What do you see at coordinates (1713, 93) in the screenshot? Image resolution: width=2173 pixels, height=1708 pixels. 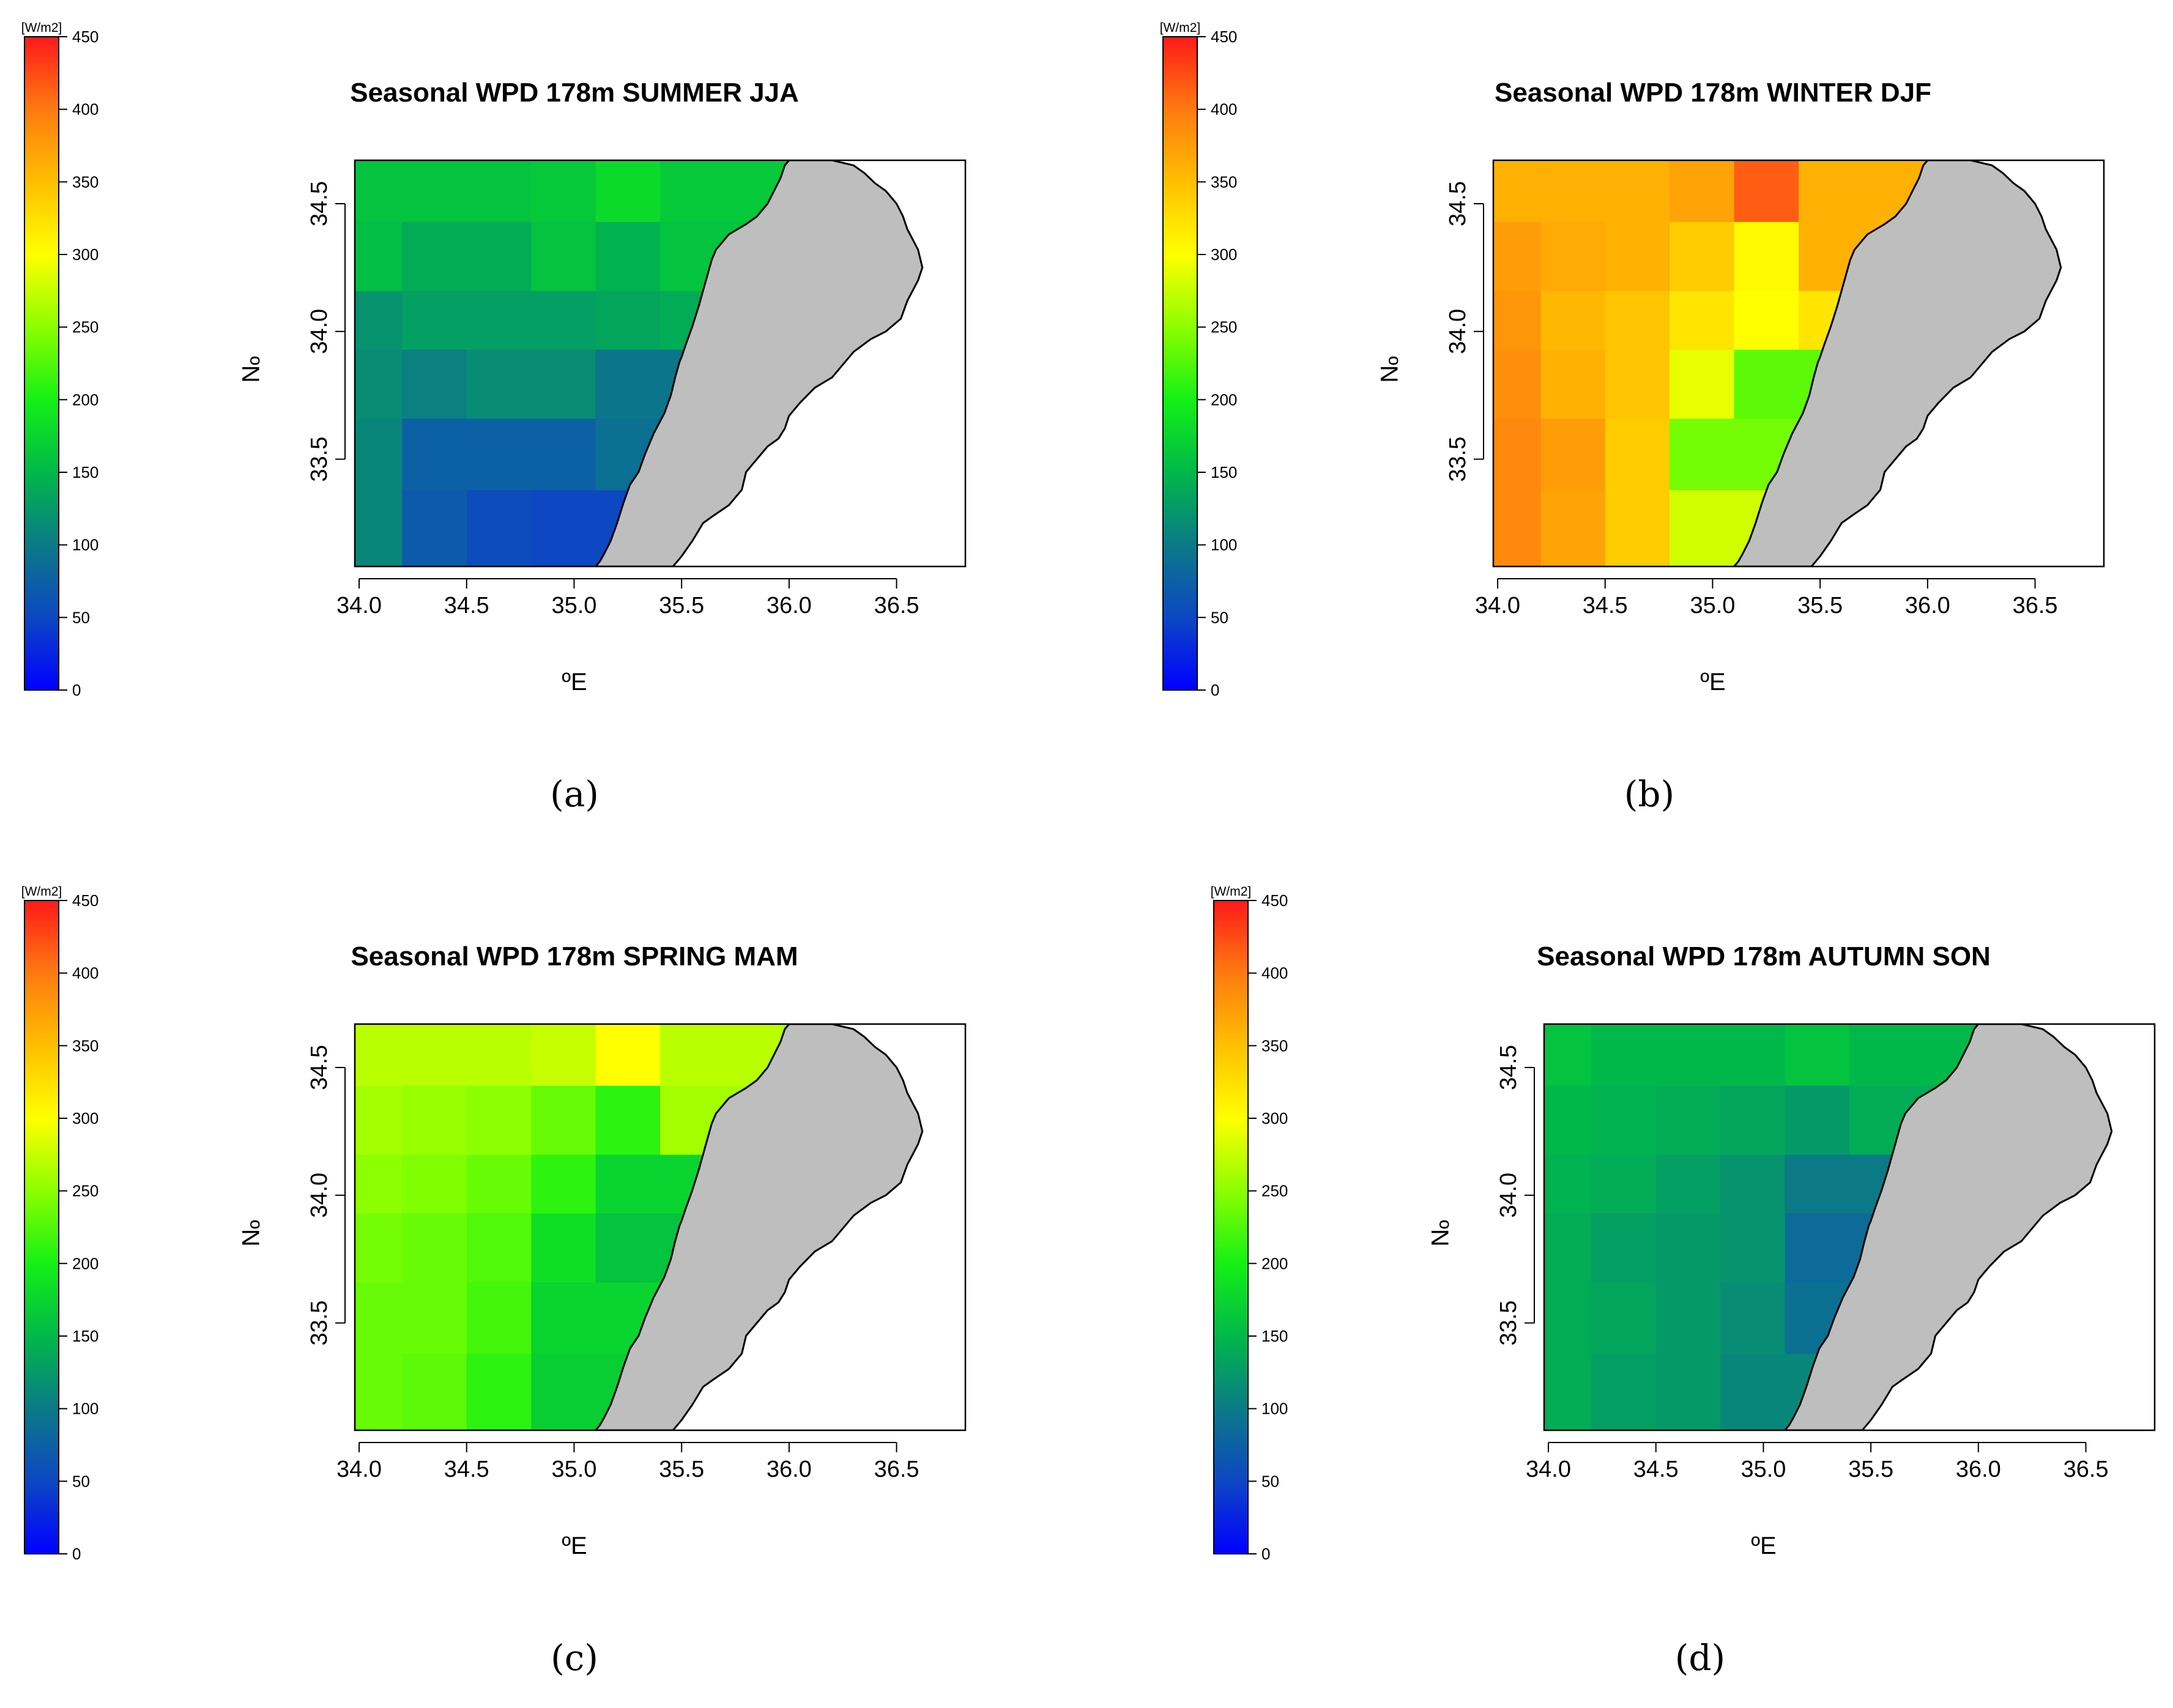 I see `map-title: Seasonal WPD 178m WINTER DJF` at bounding box center [1713, 93].